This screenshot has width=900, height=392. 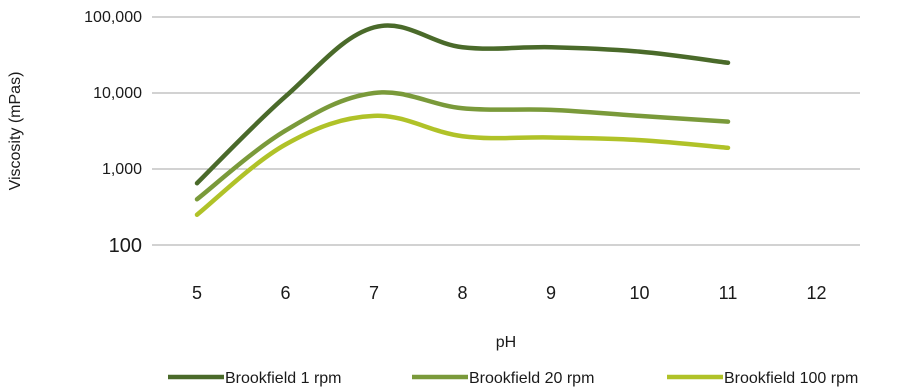 What do you see at coordinates (374, 293) in the screenshot?
I see `x-tick-label: 7` at bounding box center [374, 293].